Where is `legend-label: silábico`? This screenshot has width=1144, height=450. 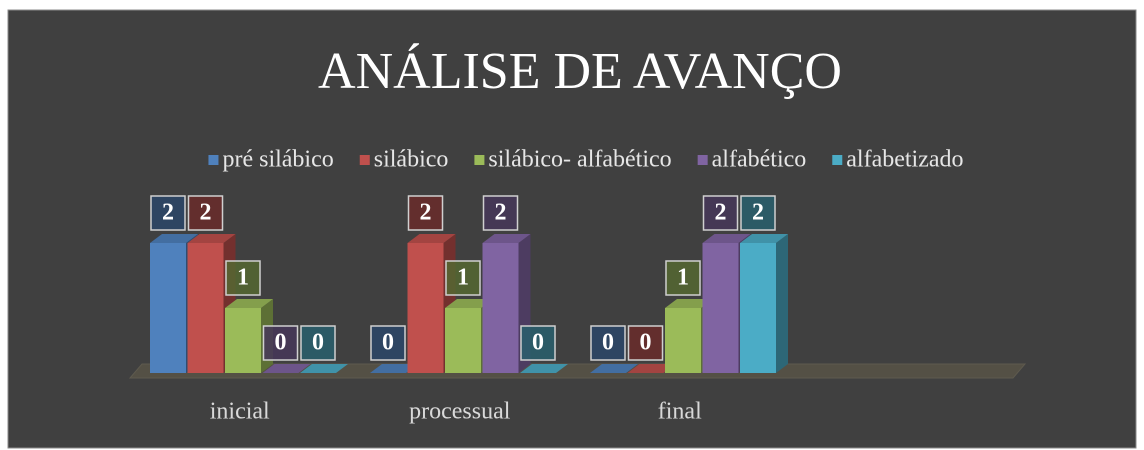
legend-label: silábico is located at coordinates (411, 160).